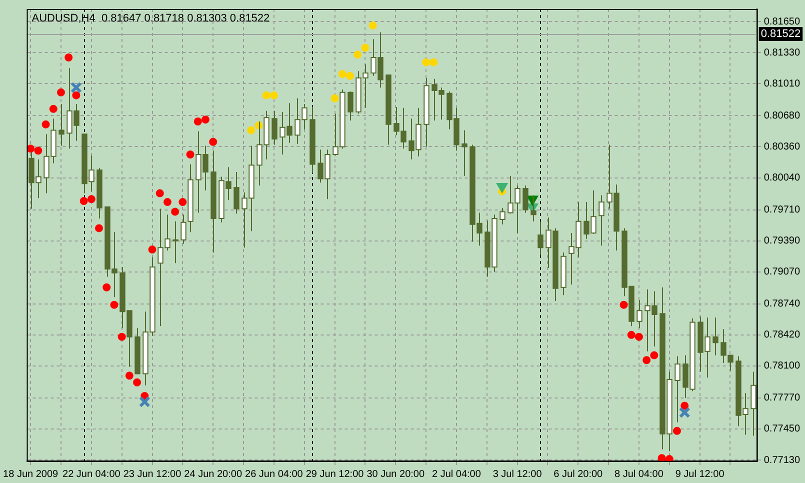 The image size is (805, 483). Describe the element at coordinates (151, 18) in the screenshot. I see `chart-title: AUDUSD,H4 0.81647 0.81718 0.81303 0.81522` at that location.